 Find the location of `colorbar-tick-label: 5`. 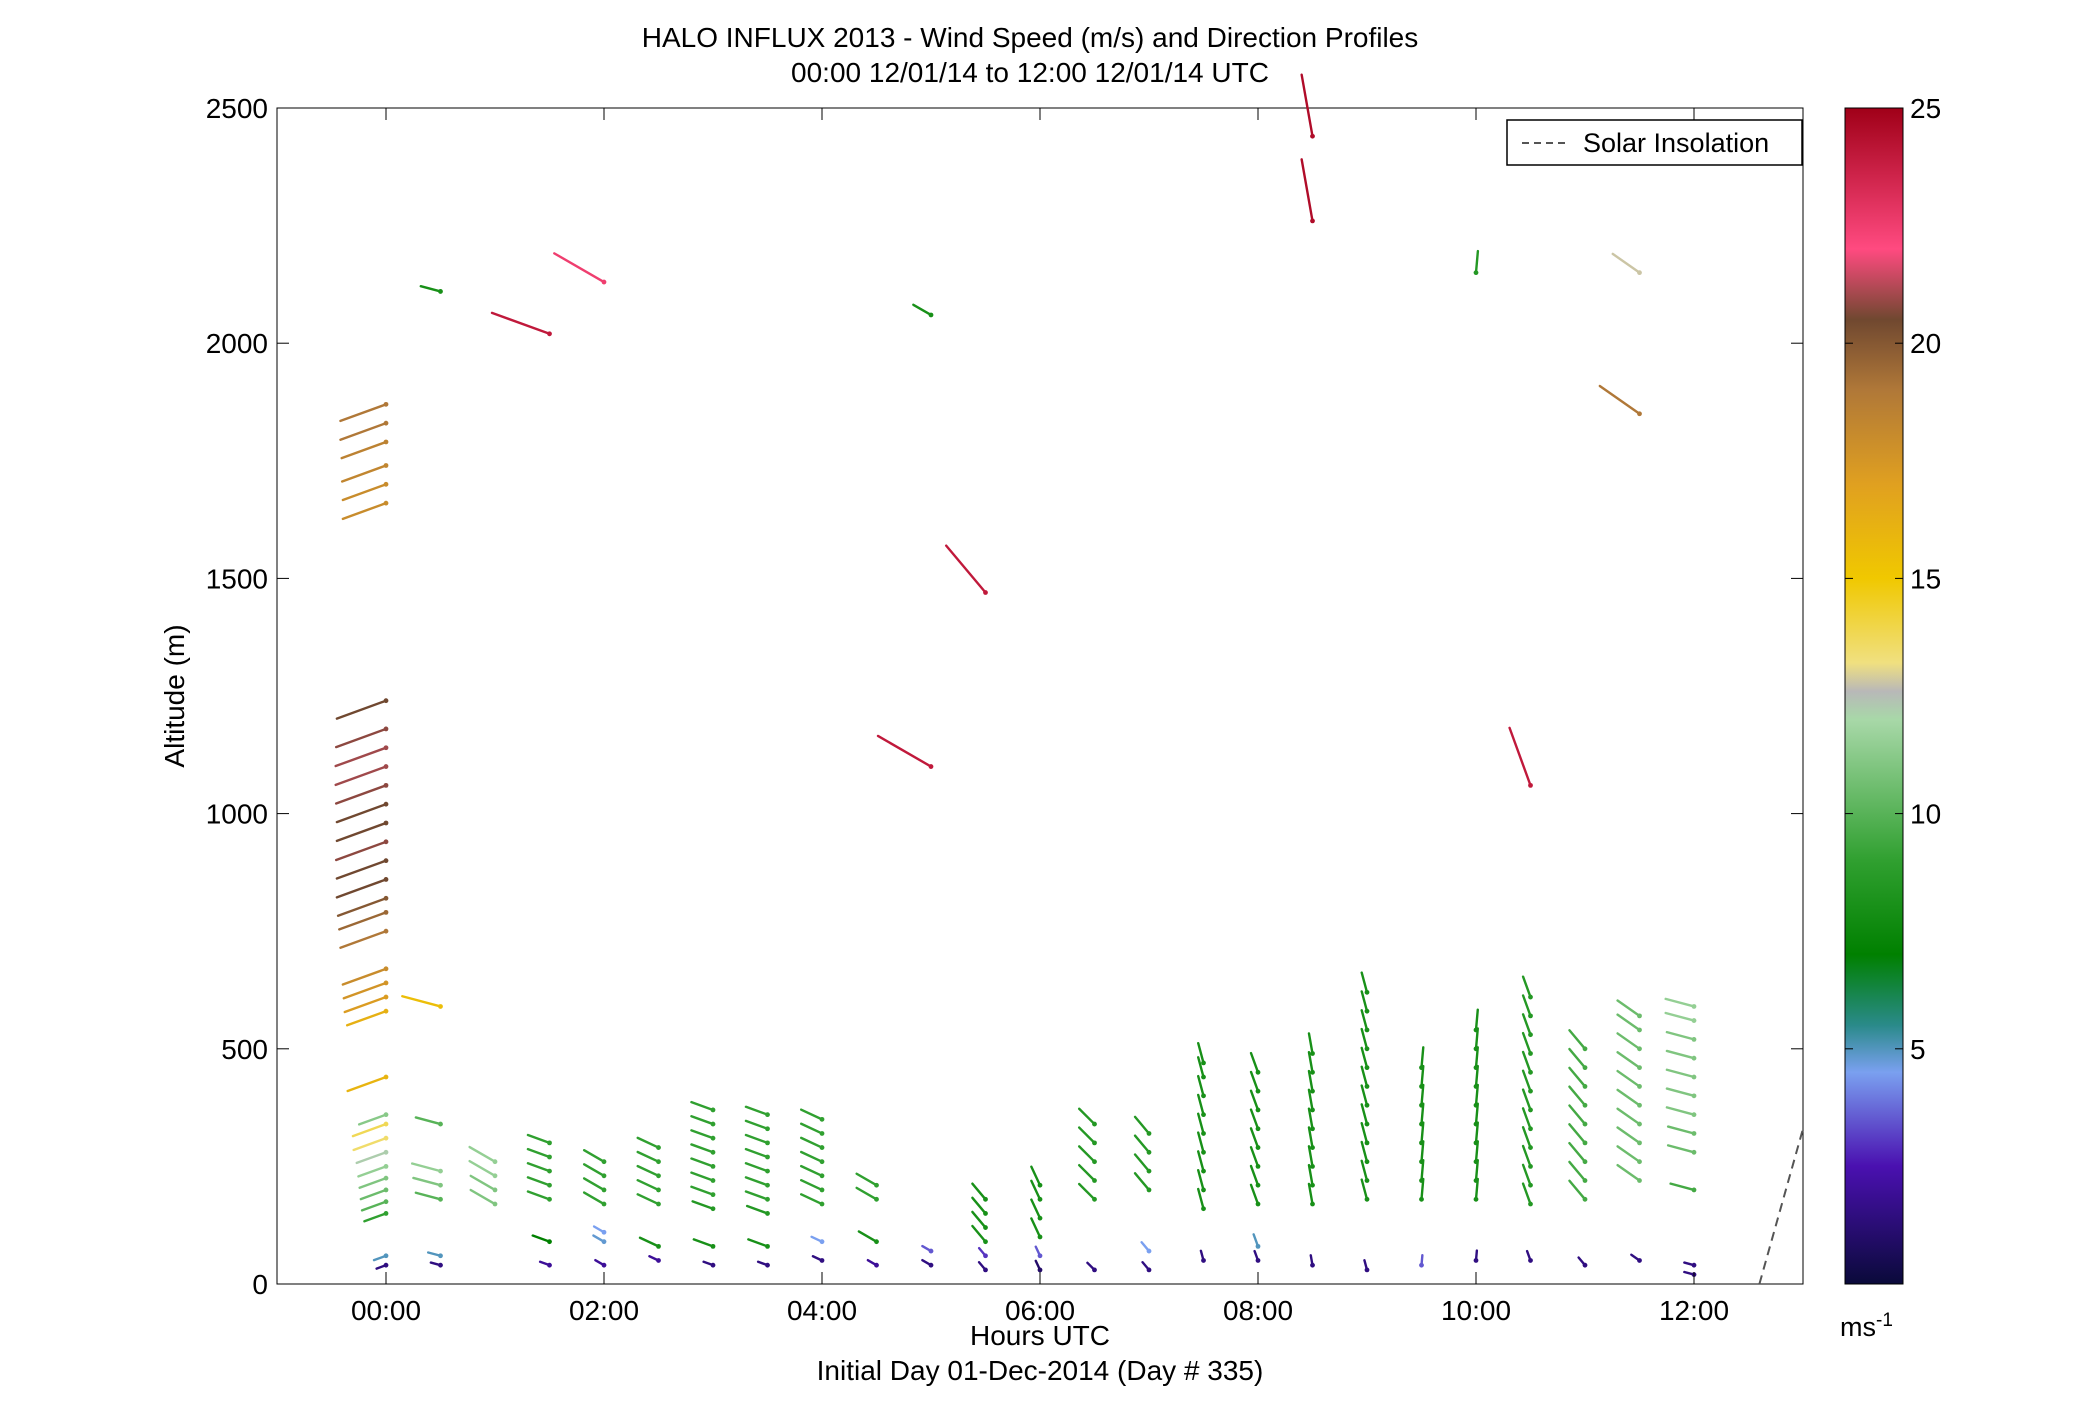

colorbar-tick-label: 5 is located at coordinates (1918, 1049).